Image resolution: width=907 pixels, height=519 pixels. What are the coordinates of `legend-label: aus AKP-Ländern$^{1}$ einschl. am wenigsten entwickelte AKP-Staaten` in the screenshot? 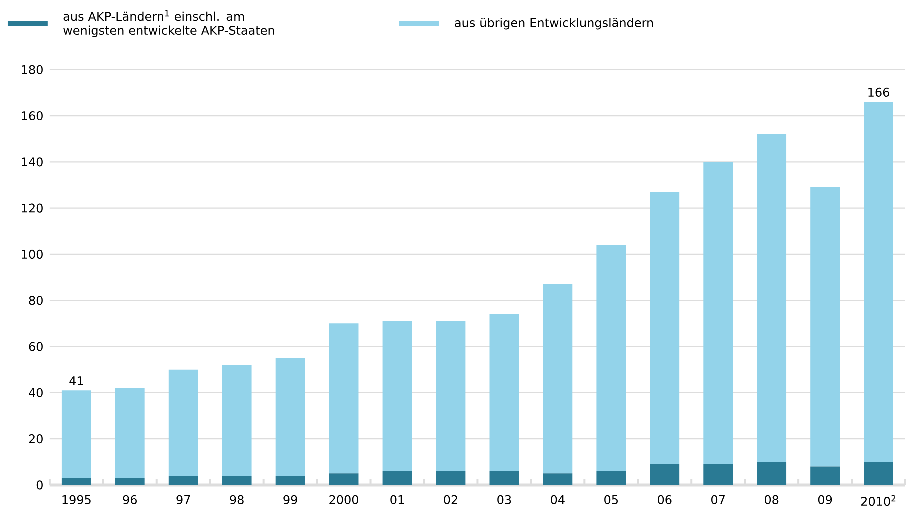 It's located at (169, 24).